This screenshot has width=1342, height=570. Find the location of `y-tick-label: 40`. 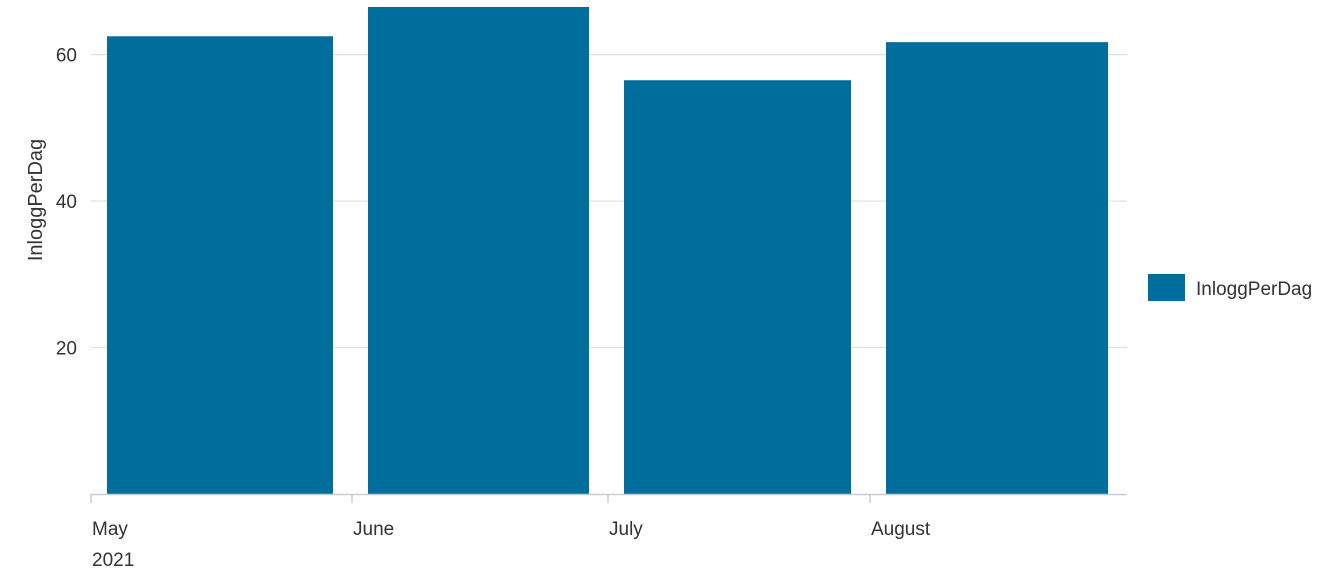

y-tick-label: 40 is located at coordinates (66, 202).